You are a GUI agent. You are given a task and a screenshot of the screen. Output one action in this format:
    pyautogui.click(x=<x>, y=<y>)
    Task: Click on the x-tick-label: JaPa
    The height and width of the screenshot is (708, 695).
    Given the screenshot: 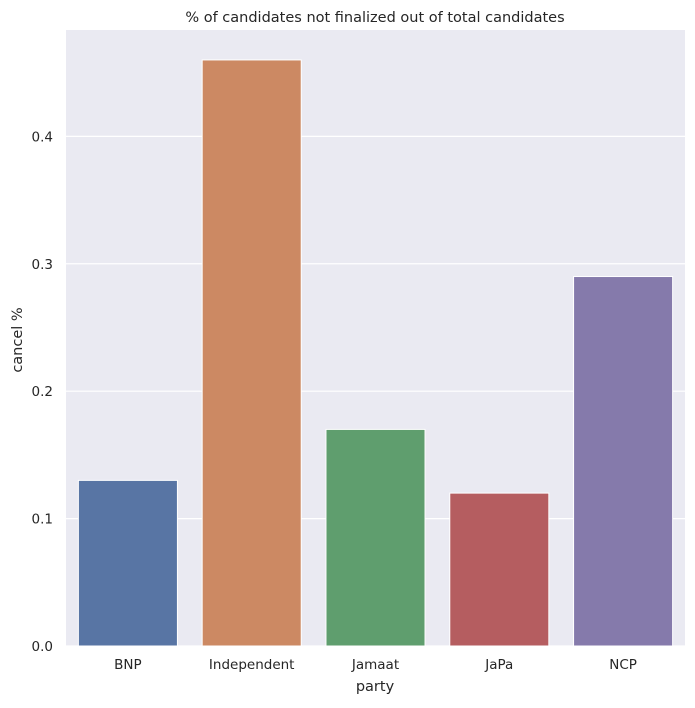 What is the action you would take?
    pyautogui.click(x=498, y=665)
    